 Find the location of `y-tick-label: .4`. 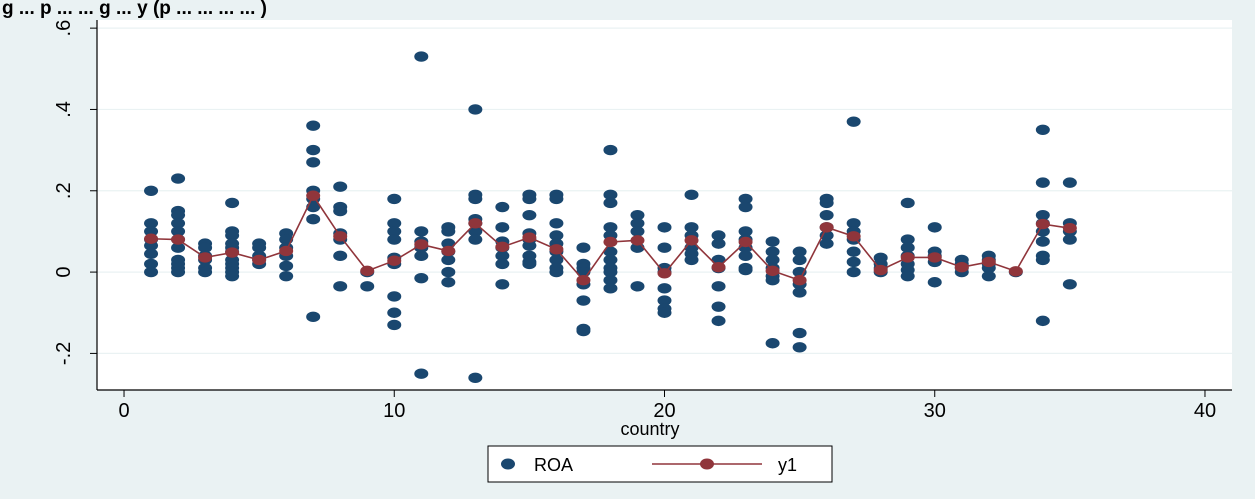

y-tick-label: .4 is located at coordinates (64, 109).